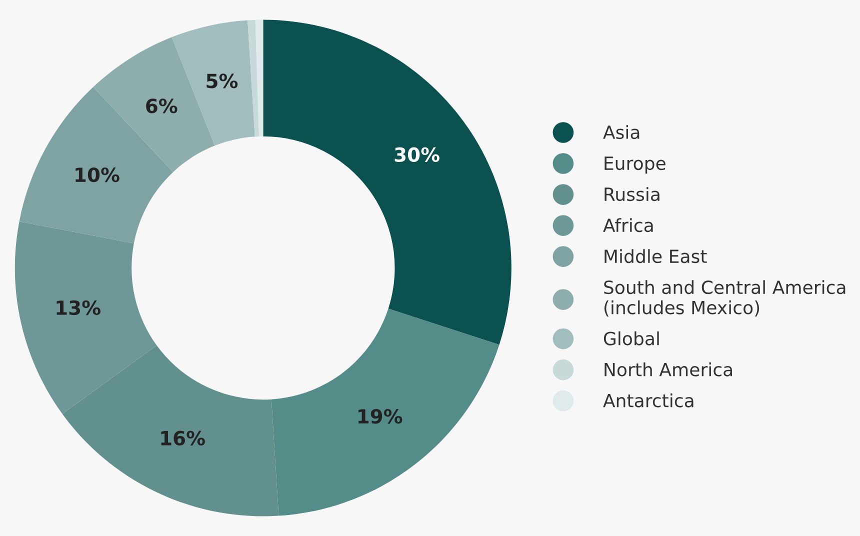 The height and width of the screenshot is (536, 860). What do you see at coordinates (78, 308) in the screenshot?
I see `data-label: 13%` at bounding box center [78, 308].